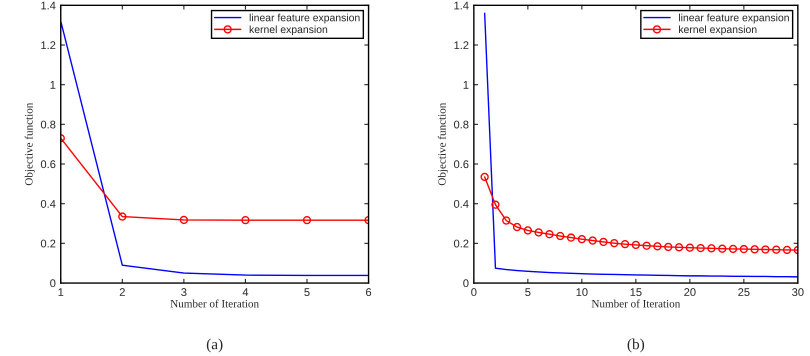  Describe the element at coordinates (474, 292) in the screenshot. I see `x-tick-label: 0` at that location.